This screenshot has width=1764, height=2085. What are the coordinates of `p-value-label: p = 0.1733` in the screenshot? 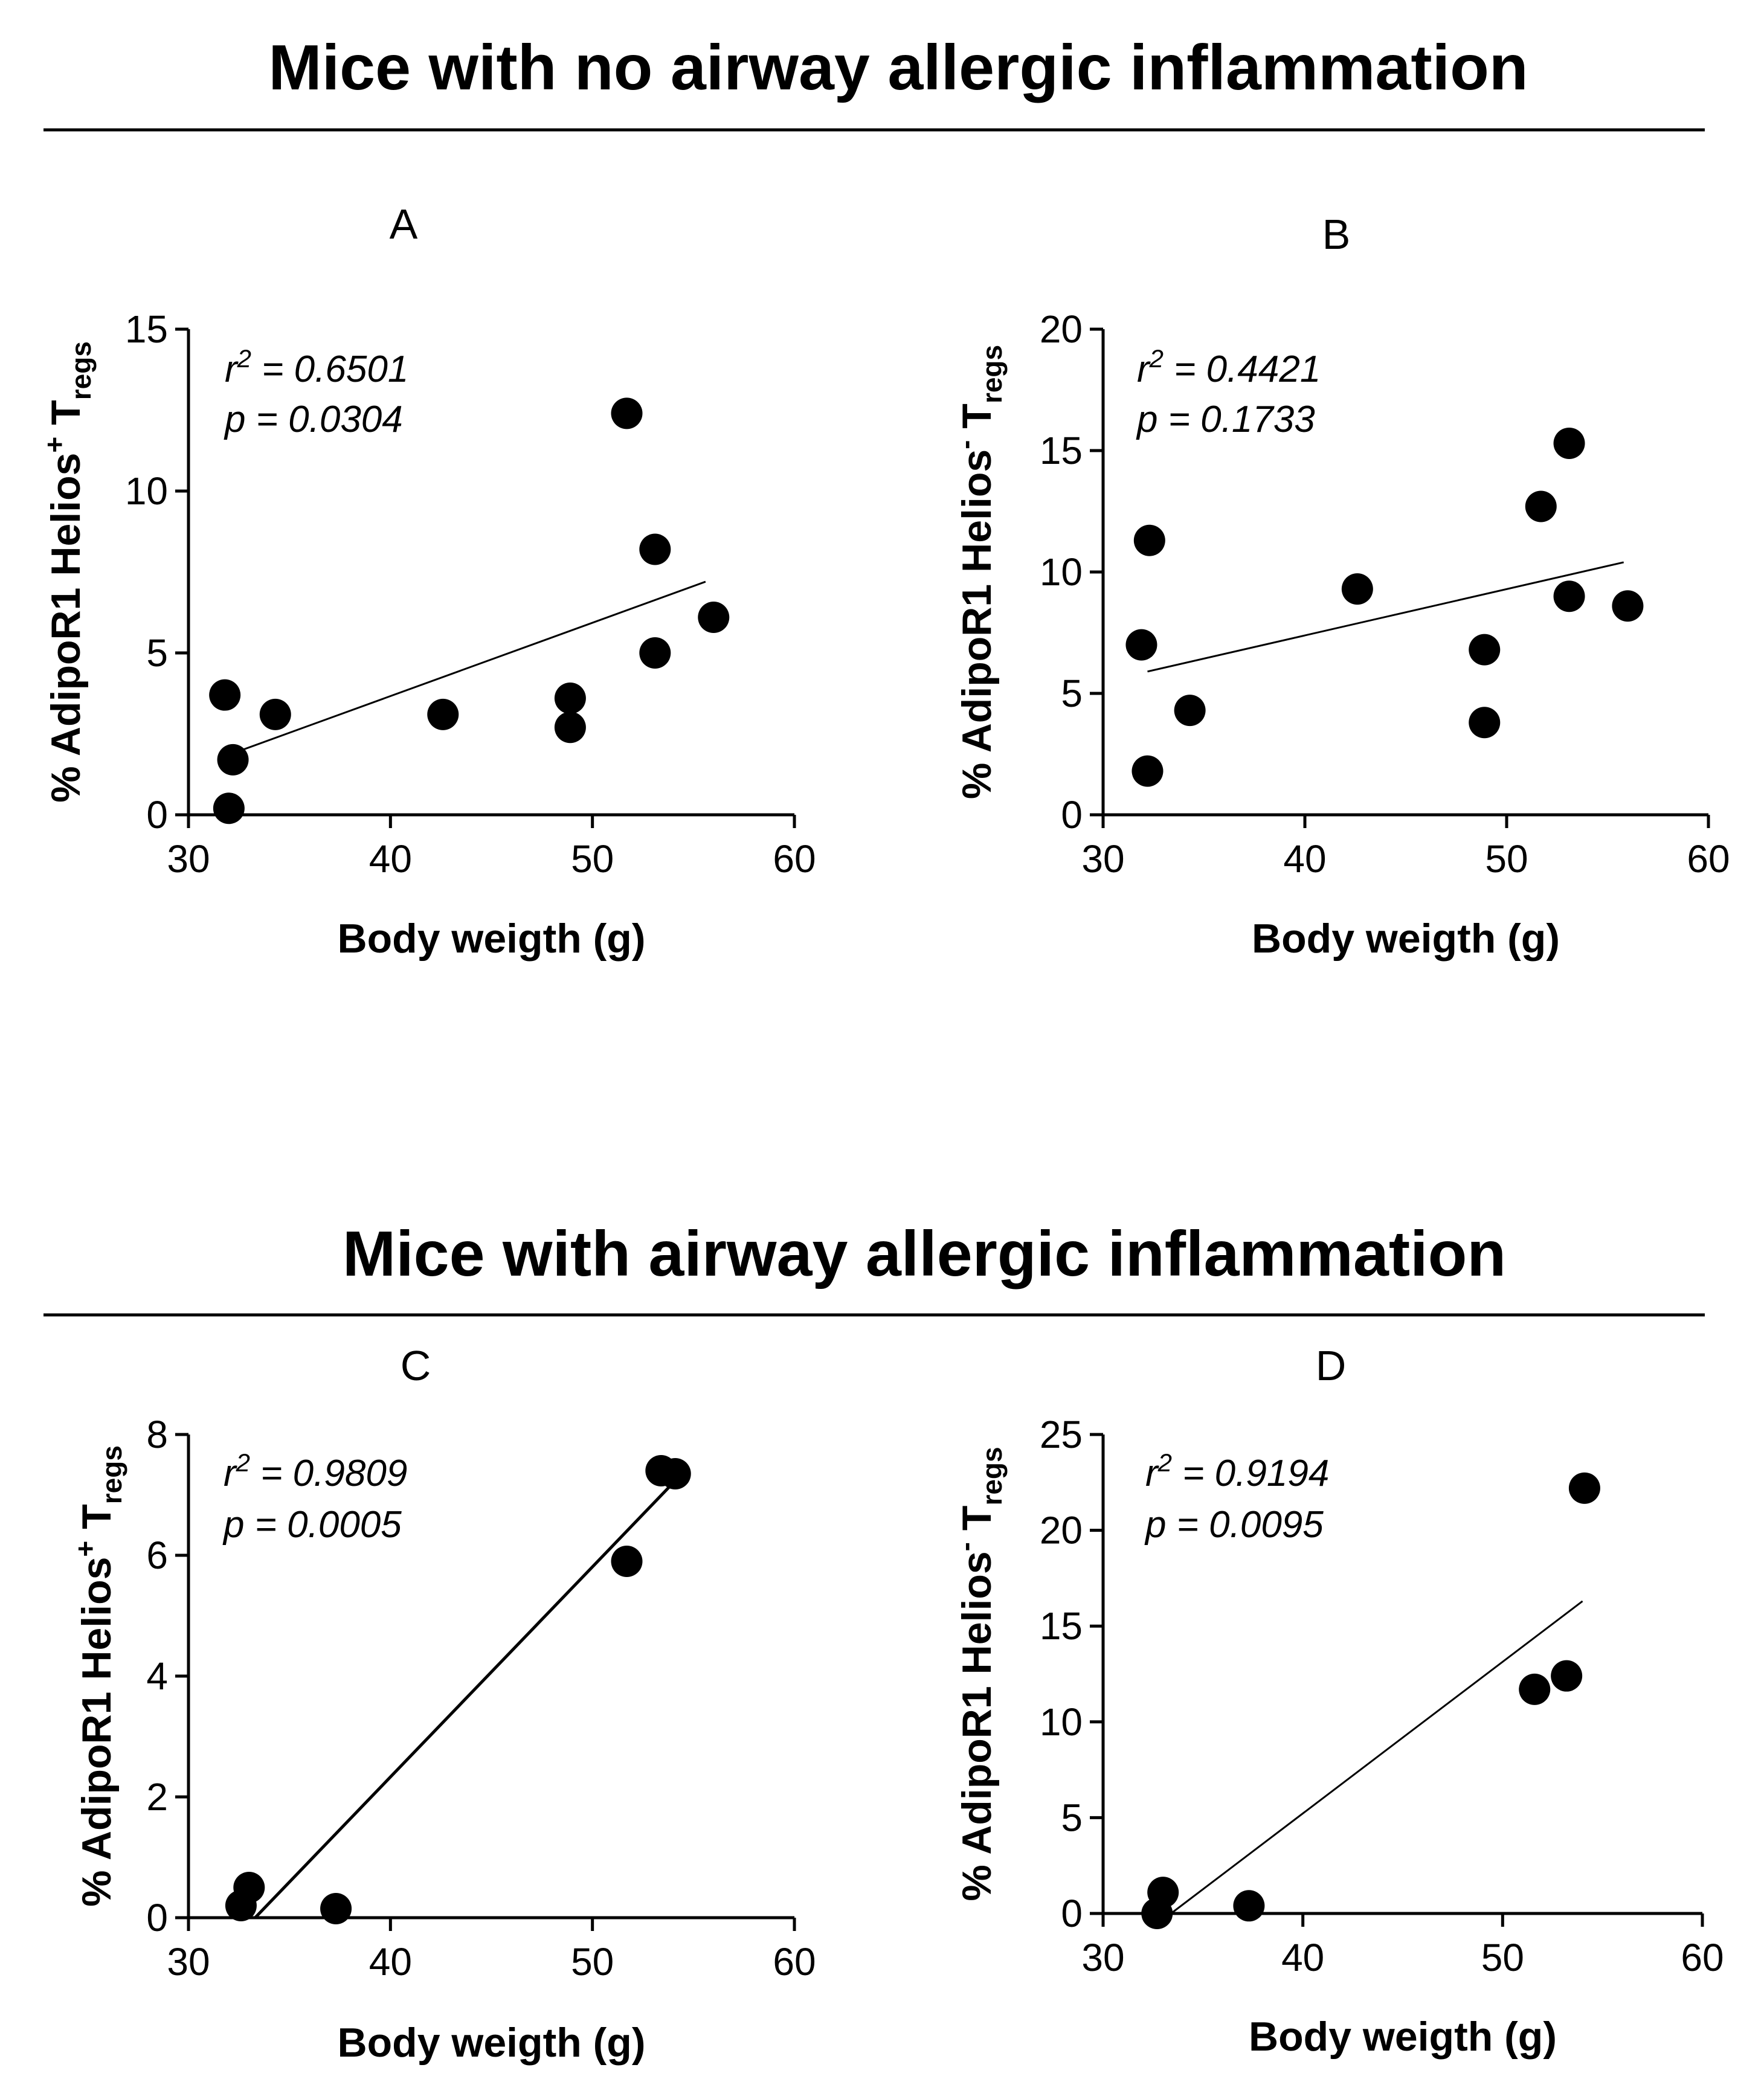 It's located at (1225, 420).